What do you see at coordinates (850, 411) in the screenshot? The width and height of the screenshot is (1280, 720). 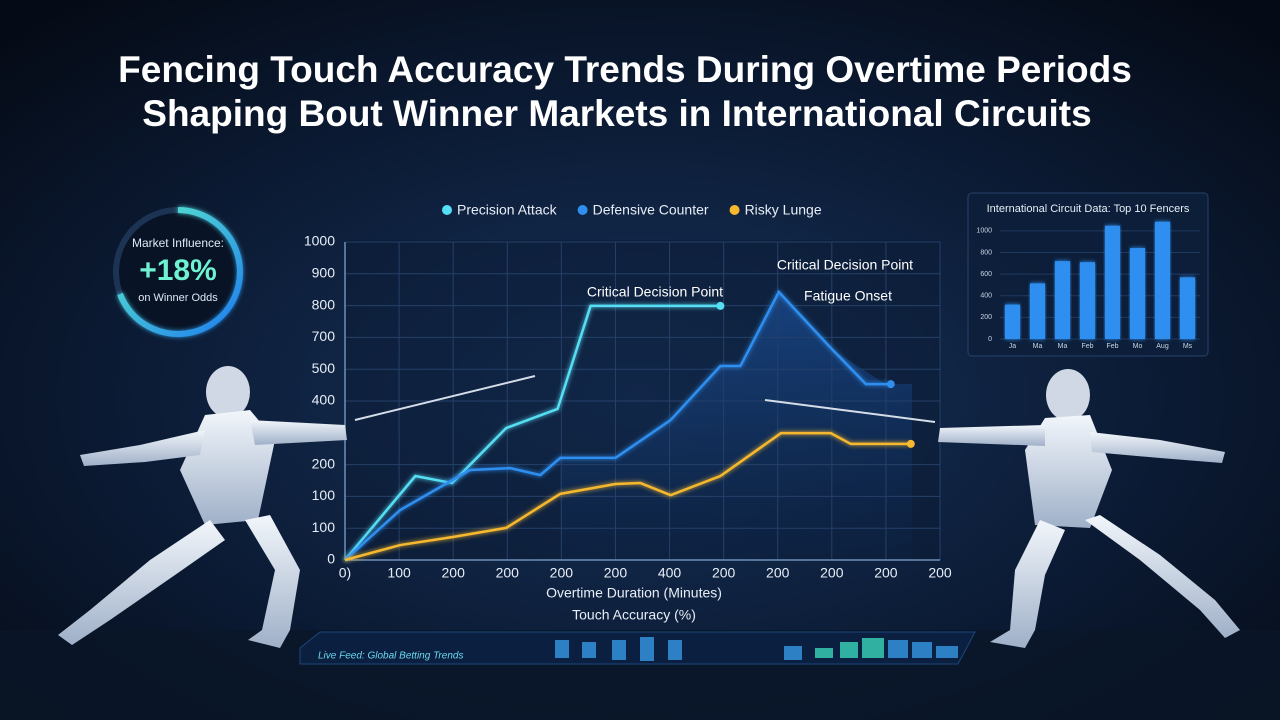 I see `foil-right` at bounding box center [850, 411].